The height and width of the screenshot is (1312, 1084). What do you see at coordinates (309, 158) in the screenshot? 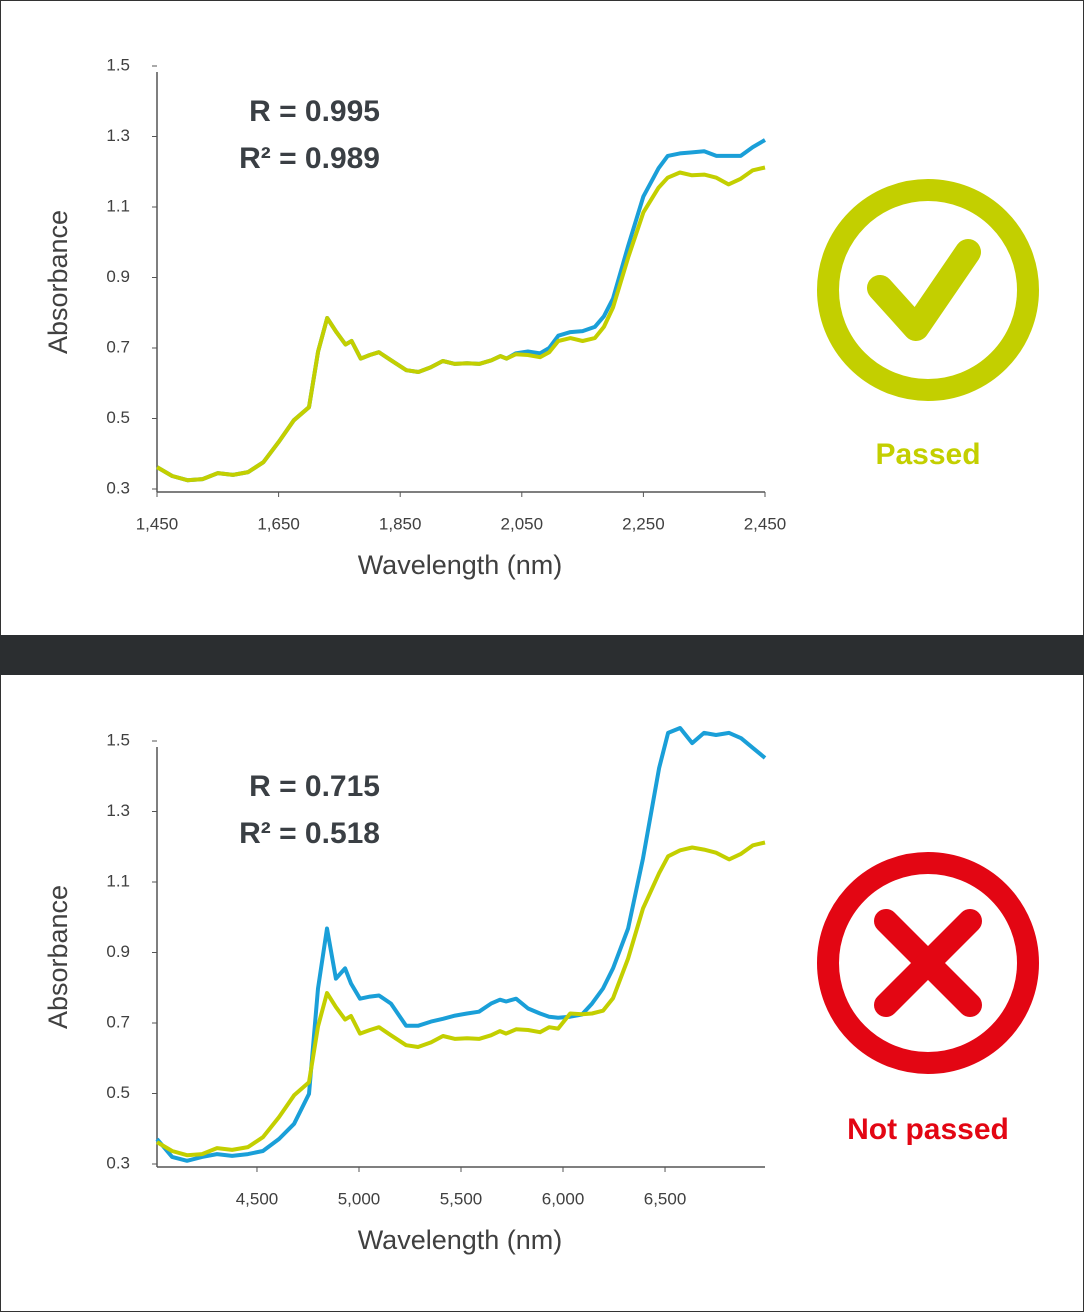
I see `correlation-label: R² = 0.989` at bounding box center [309, 158].